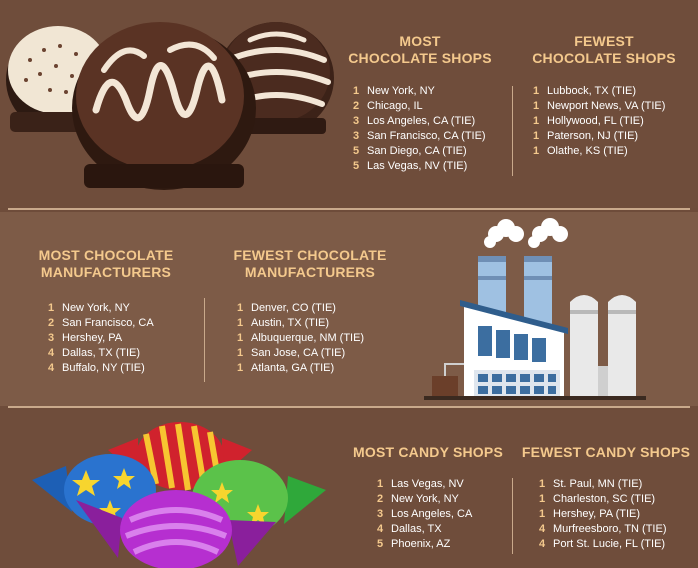  I want to click on city-name: Phoenix, AZ, so click(421, 544).